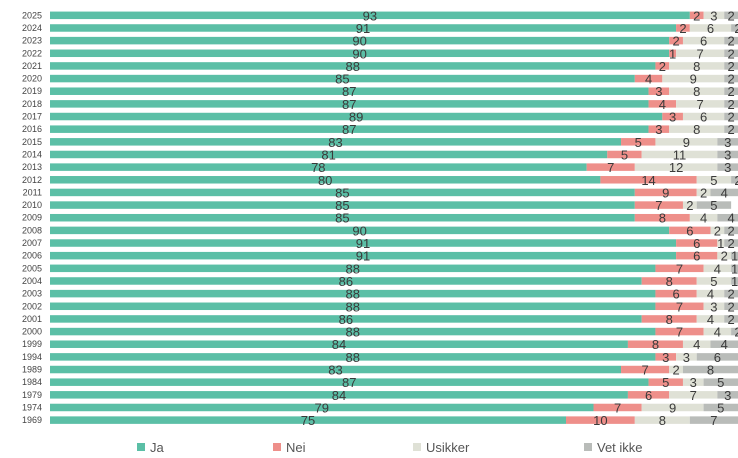 This screenshot has height=458, width=738. I want to click on bar-nei-2018, so click(662, 104).